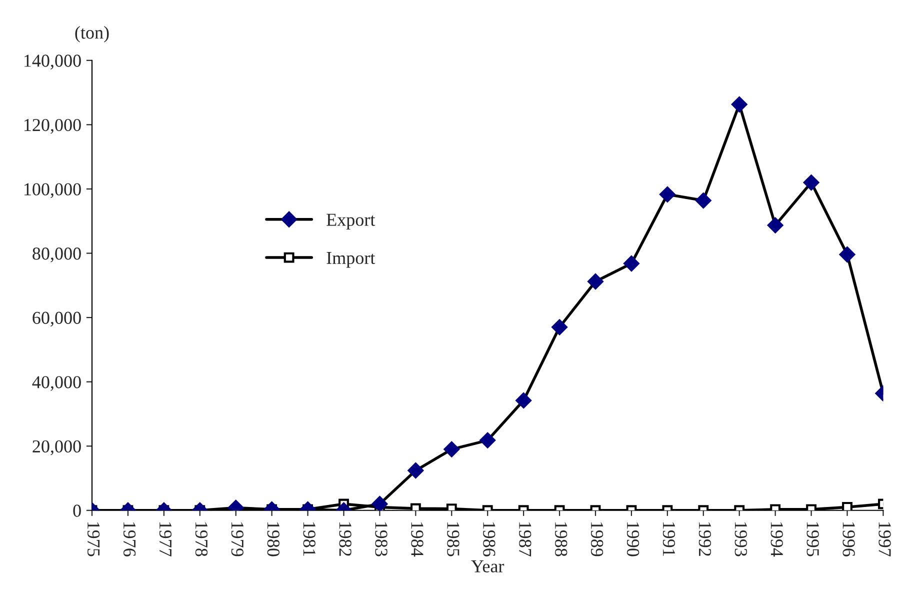 The height and width of the screenshot is (604, 920). What do you see at coordinates (92, 34) in the screenshot?
I see `y-axis-title: (ton)` at bounding box center [92, 34].